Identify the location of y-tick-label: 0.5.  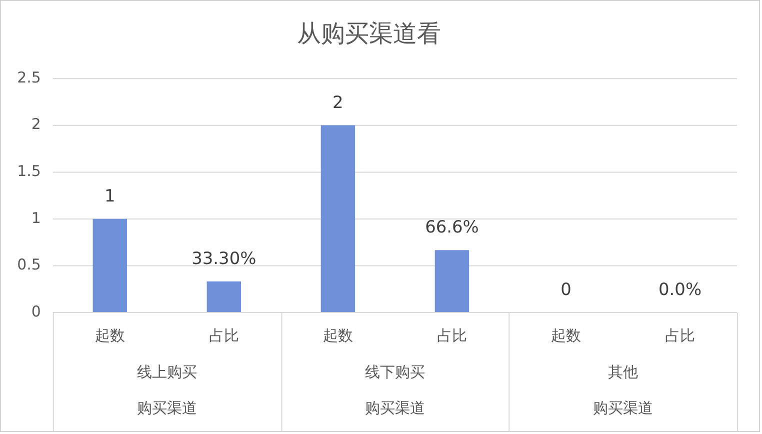
(29, 265).